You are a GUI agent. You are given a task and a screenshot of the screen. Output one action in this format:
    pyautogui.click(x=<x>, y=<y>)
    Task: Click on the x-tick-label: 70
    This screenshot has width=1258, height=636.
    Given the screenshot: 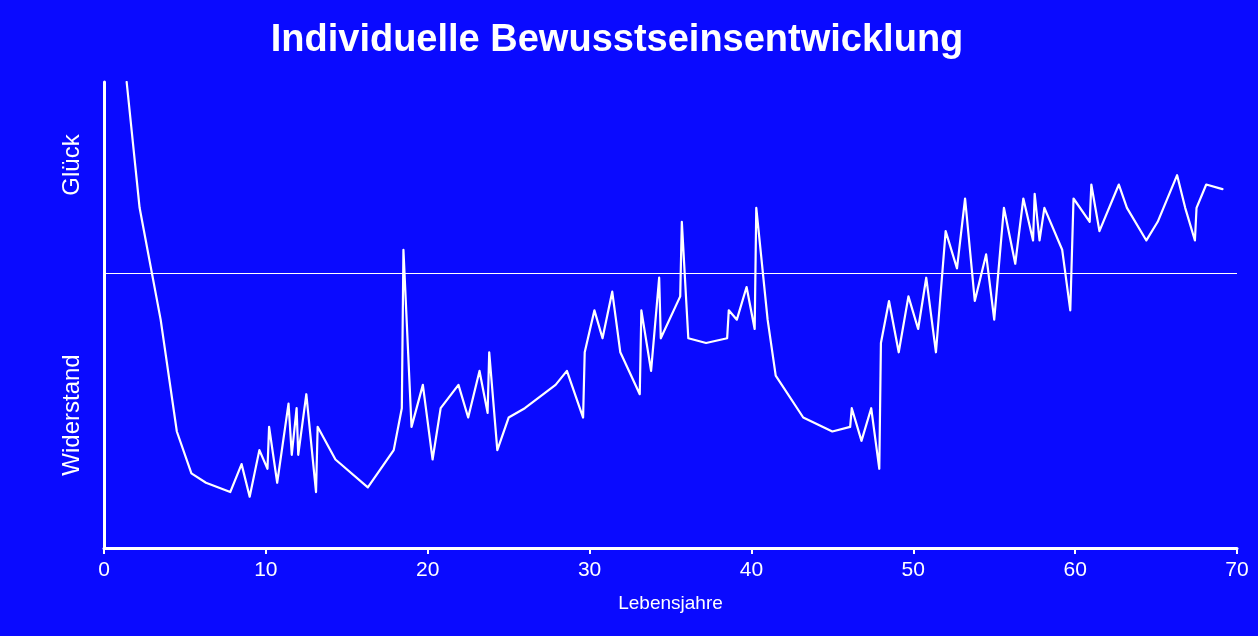 What is the action you would take?
    pyautogui.click(x=1237, y=568)
    